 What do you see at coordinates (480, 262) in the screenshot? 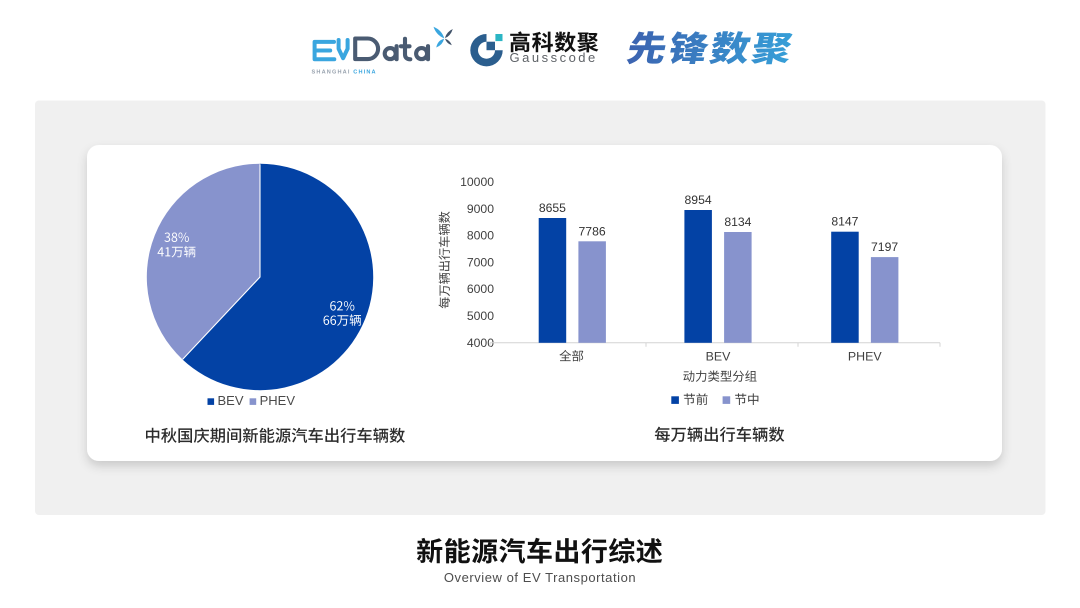
I see `svg-text: 7000` at bounding box center [480, 262].